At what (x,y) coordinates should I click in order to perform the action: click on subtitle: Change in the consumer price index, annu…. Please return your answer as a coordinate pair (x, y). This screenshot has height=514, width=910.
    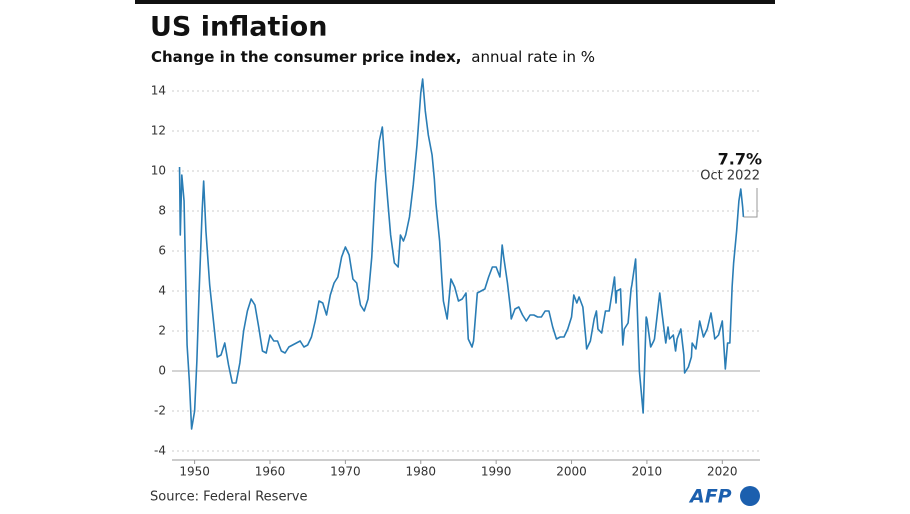
    Looking at the image, I should click on (373, 57).